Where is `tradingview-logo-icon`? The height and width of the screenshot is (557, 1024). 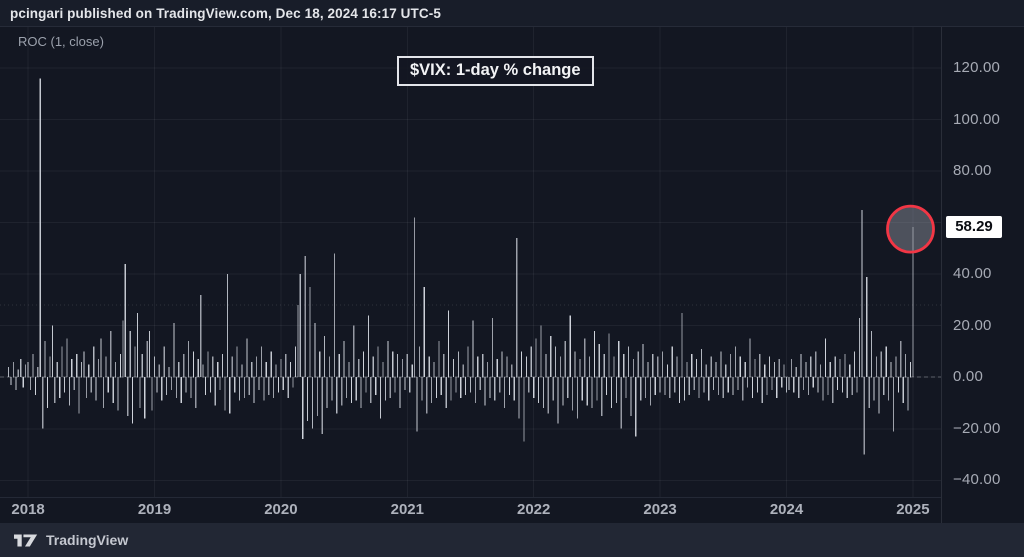
tradingview-logo-icon is located at coordinates (26, 540).